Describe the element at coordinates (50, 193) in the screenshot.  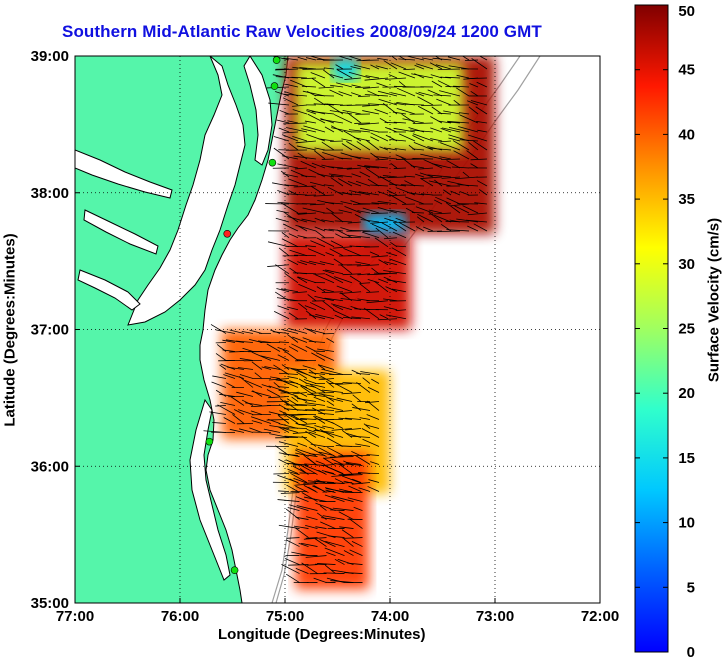
I see `y-tick-label: 38:00` at that location.